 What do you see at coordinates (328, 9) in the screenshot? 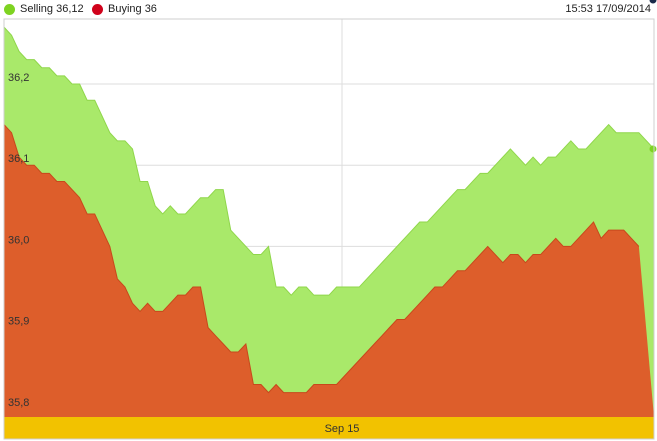
I see `legend: Selling 36,12 Buying 36 15:53 17/09/2014` at bounding box center [328, 9].